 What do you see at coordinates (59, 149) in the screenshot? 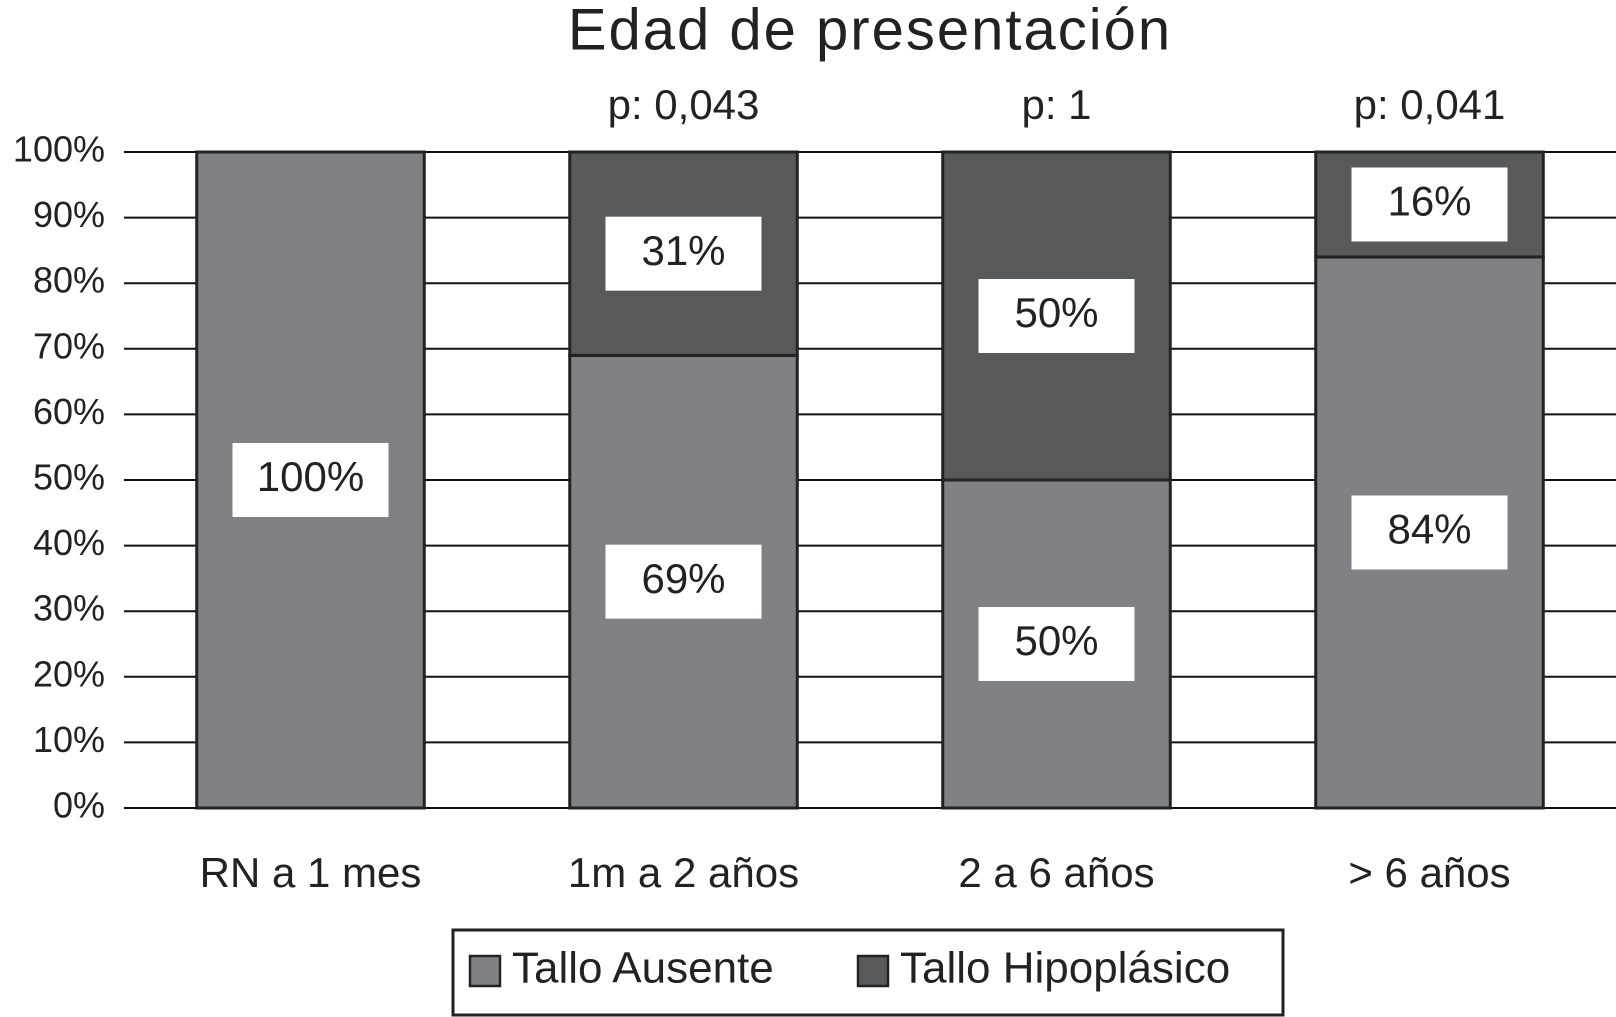
I see `y-tick-label: 100%` at bounding box center [59, 149].